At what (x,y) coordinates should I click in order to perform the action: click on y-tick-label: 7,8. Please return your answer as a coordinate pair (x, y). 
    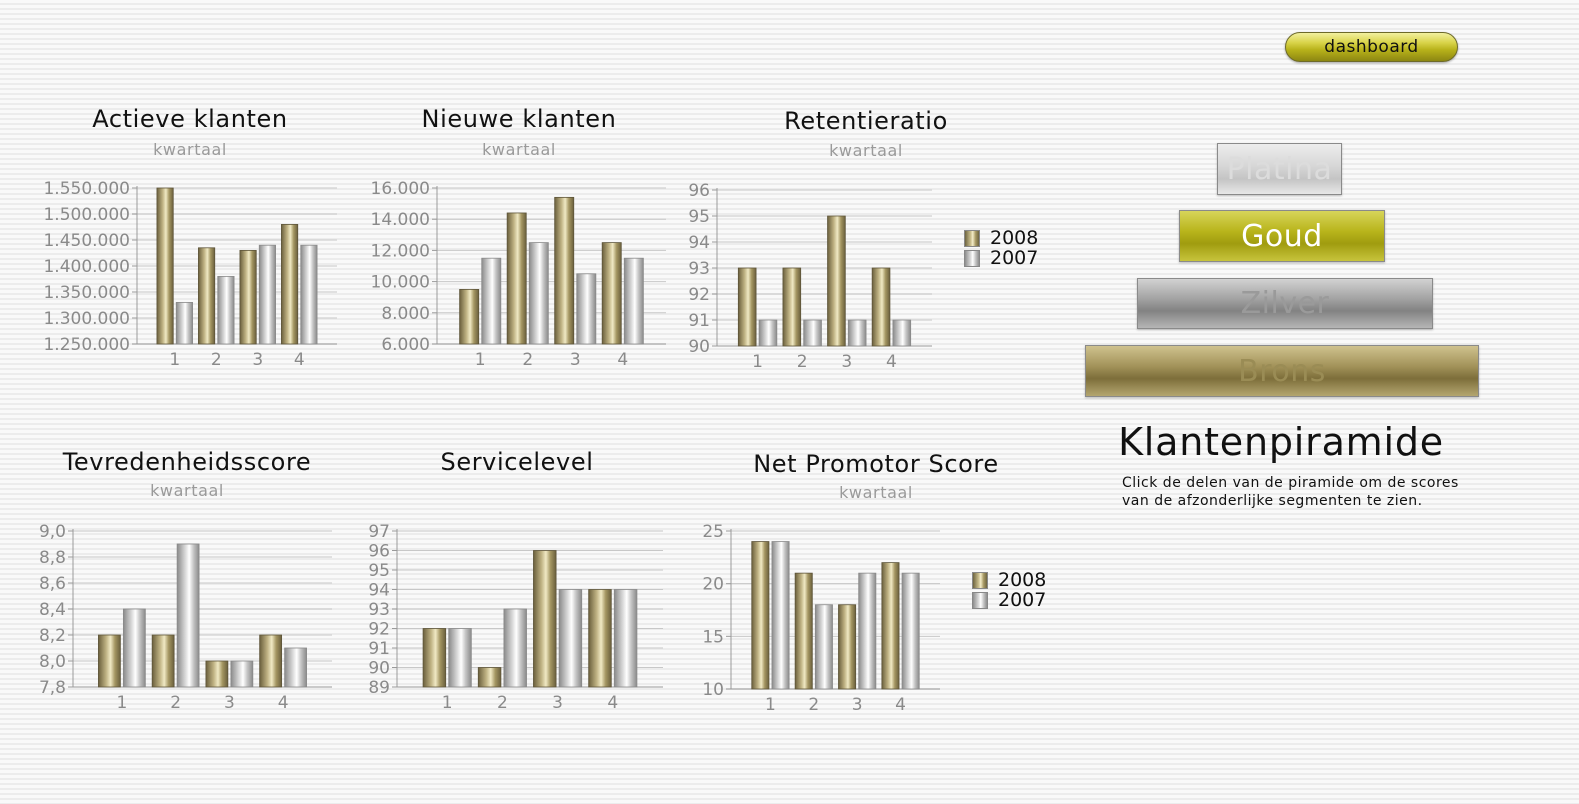
    Looking at the image, I should click on (52, 688).